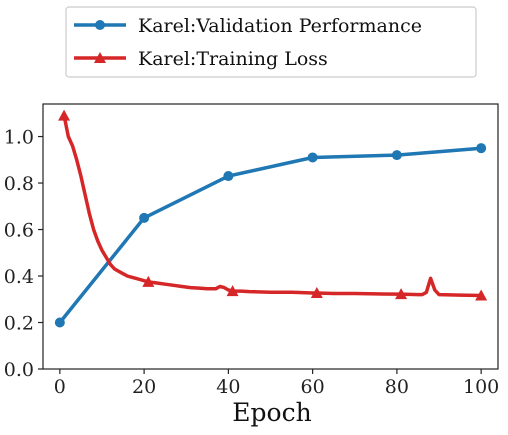  Describe the element at coordinates (19, 277) in the screenshot. I see `y-tick-label: 0.4` at that location.